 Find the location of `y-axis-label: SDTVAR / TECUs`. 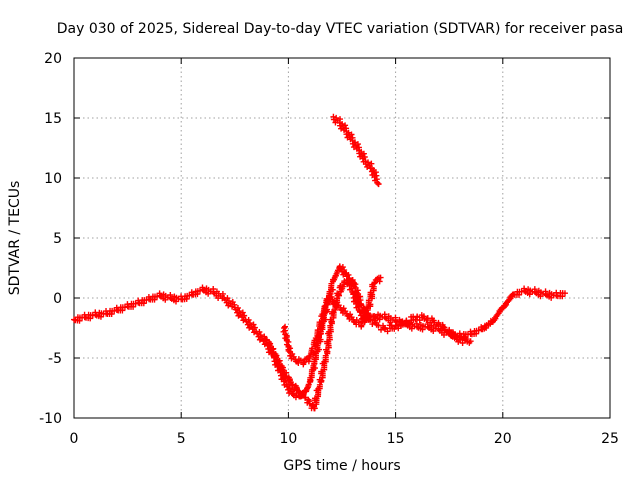

y-axis-label: SDTVAR / TECUs is located at coordinates (15, 238).